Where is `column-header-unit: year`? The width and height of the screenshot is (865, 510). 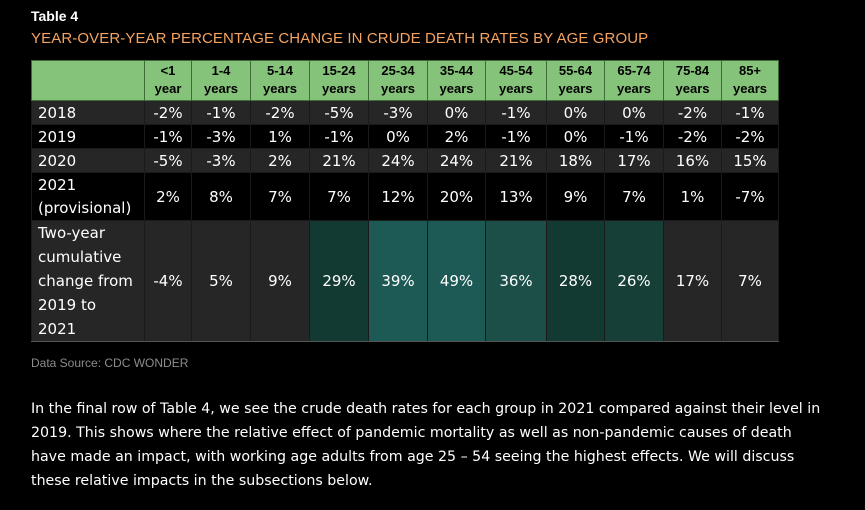
column-header-unit: year is located at coordinates (168, 88).